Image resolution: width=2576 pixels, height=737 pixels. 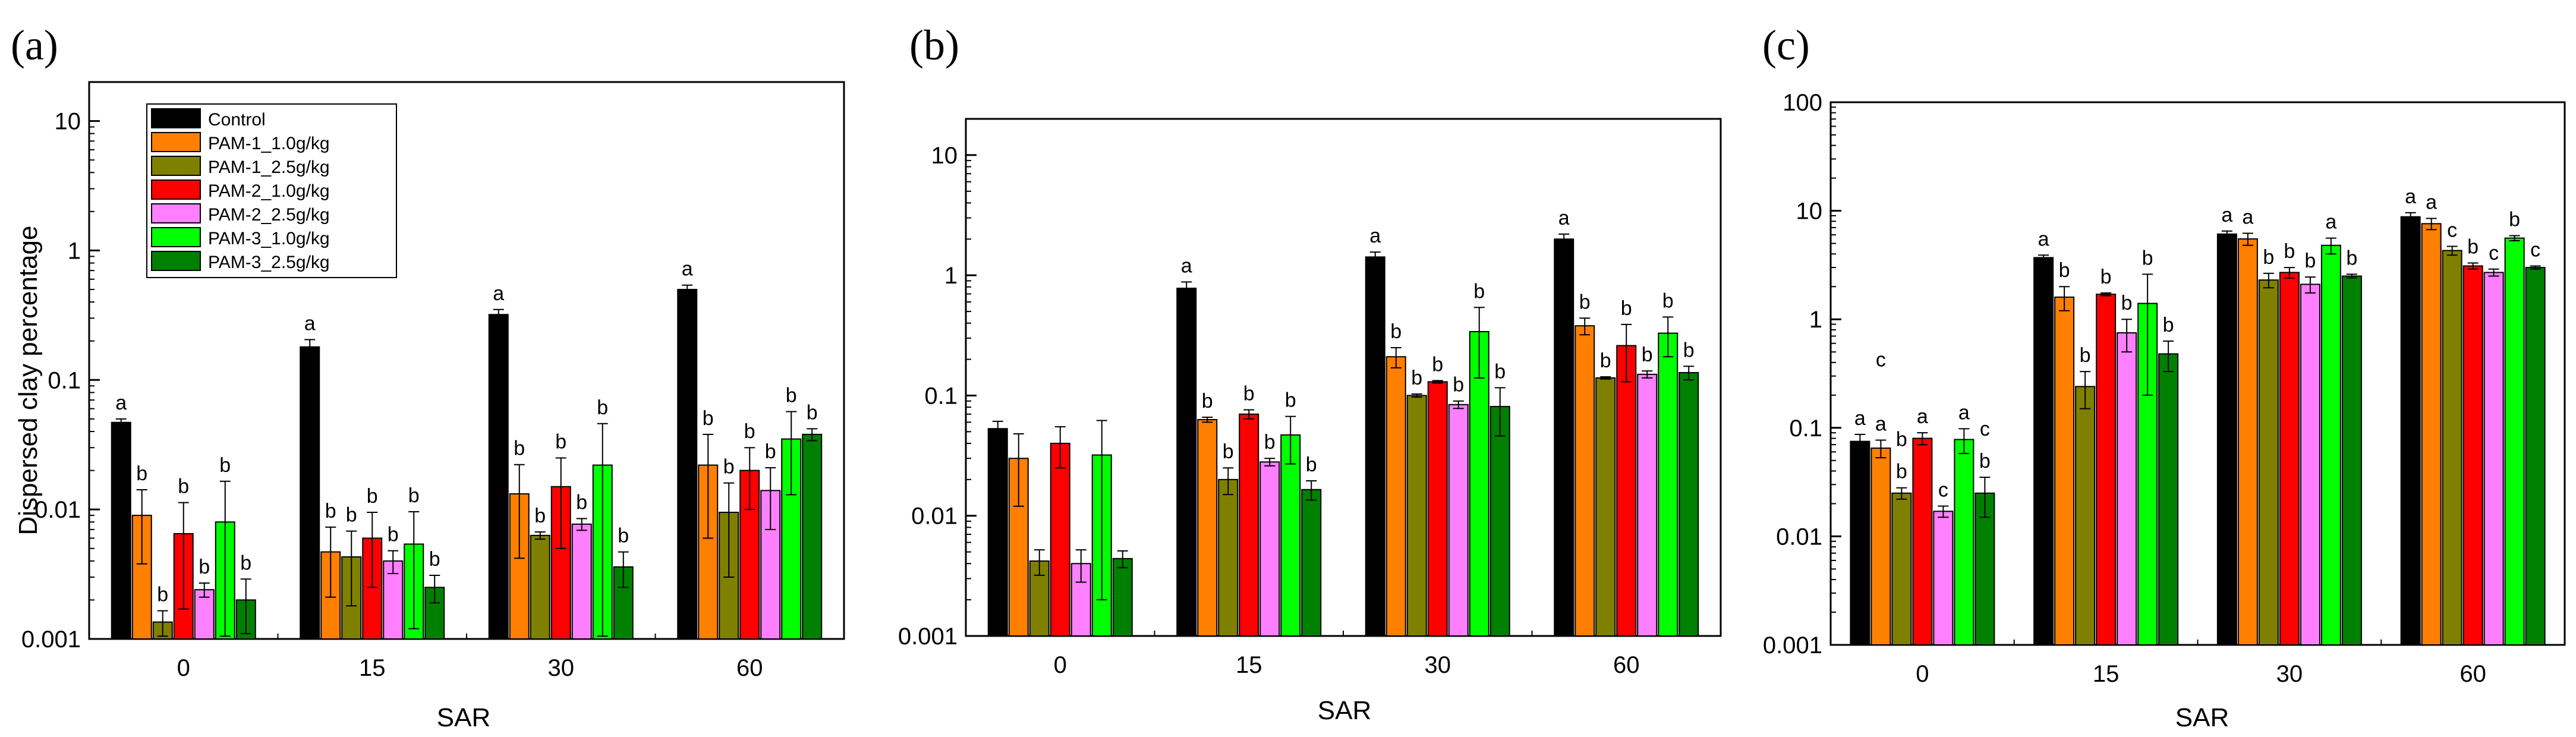 What do you see at coordinates (237, 120) in the screenshot?
I see `legend-label: Control` at bounding box center [237, 120].